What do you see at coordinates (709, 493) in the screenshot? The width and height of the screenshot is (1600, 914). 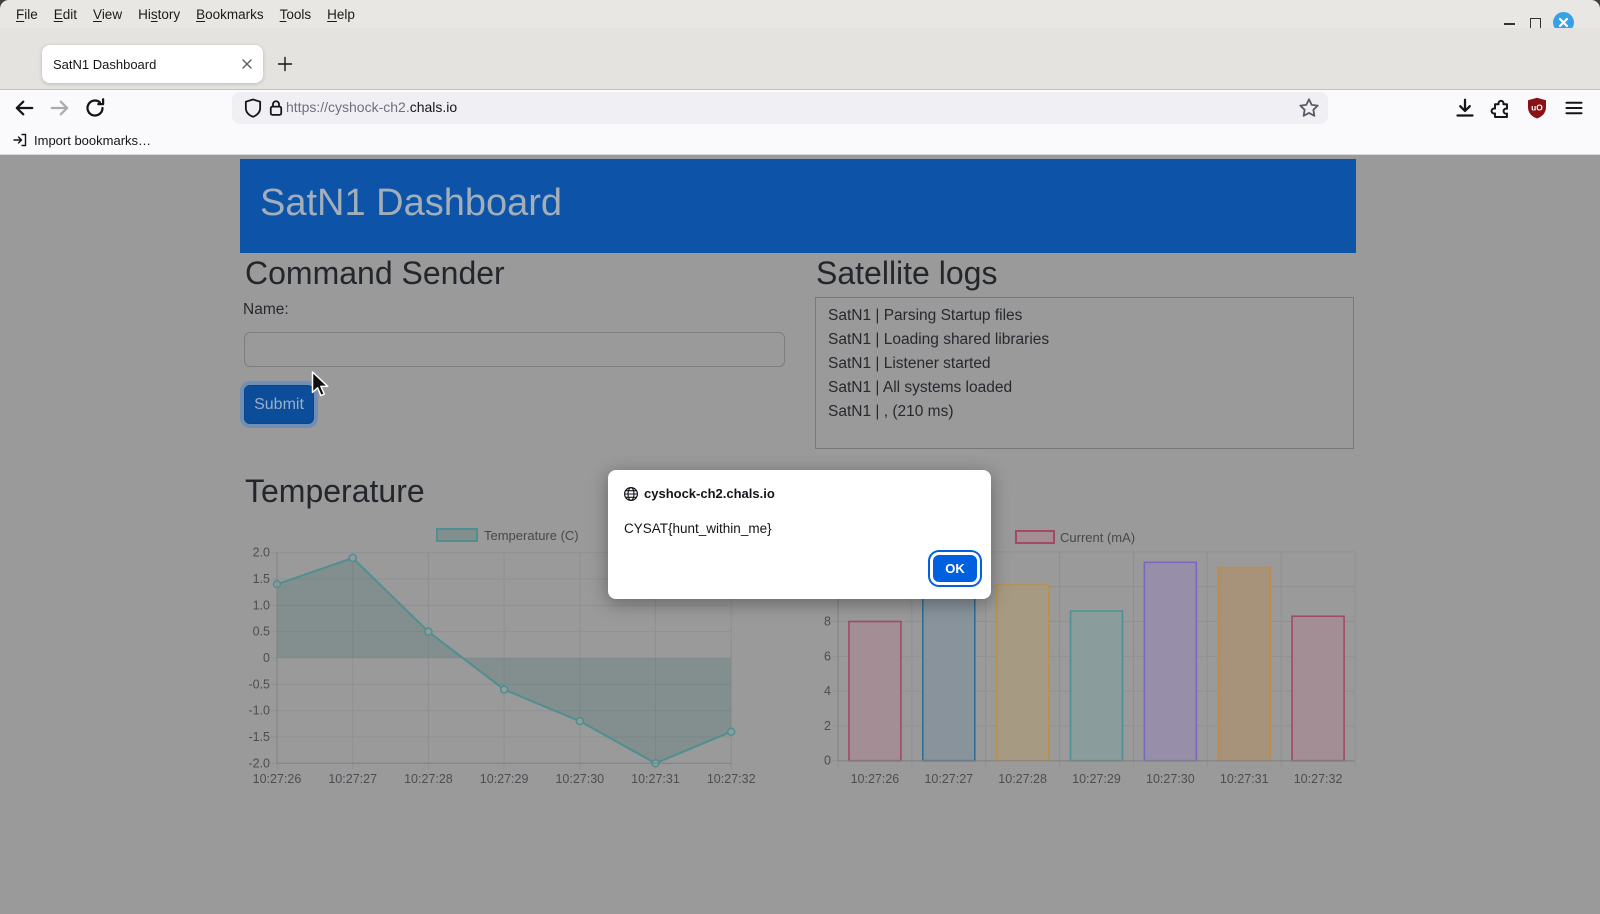 I see `dialog-origin: cyshock-ch2.chals.io` at bounding box center [709, 493].